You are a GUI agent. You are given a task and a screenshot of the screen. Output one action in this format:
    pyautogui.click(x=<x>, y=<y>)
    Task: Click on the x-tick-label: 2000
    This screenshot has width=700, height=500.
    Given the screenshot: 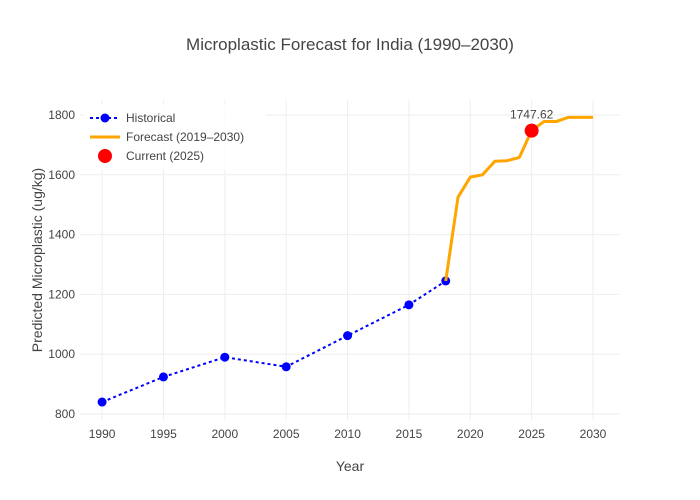 What is the action you would take?
    pyautogui.click(x=224, y=434)
    